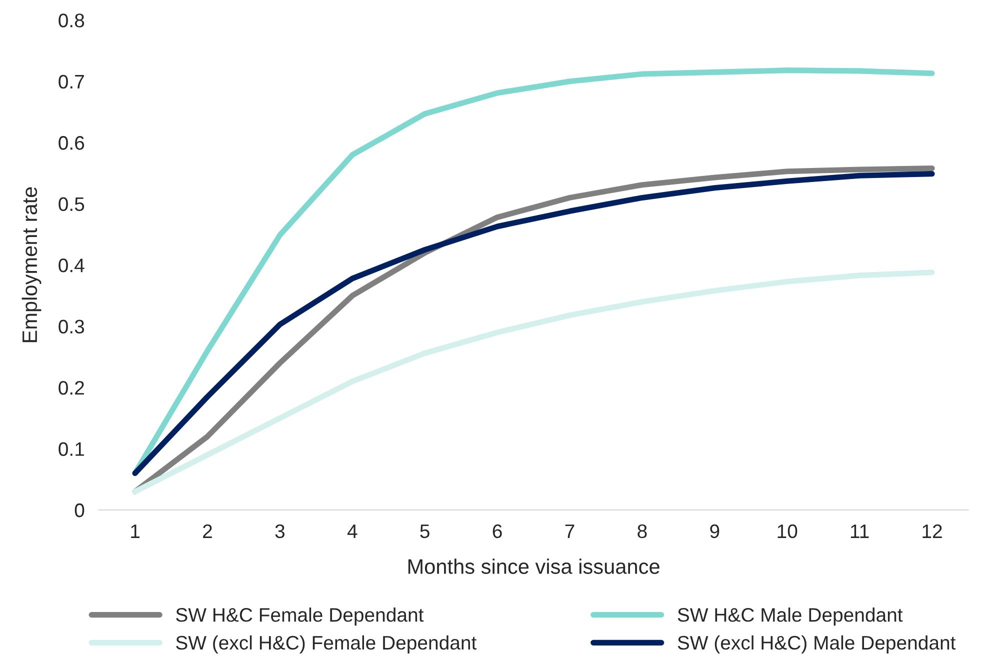 The image size is (988, 671). Describe the element at coordinates (71, 449) in the screenshot. I see `y-tick-label: 0.1` at that location.